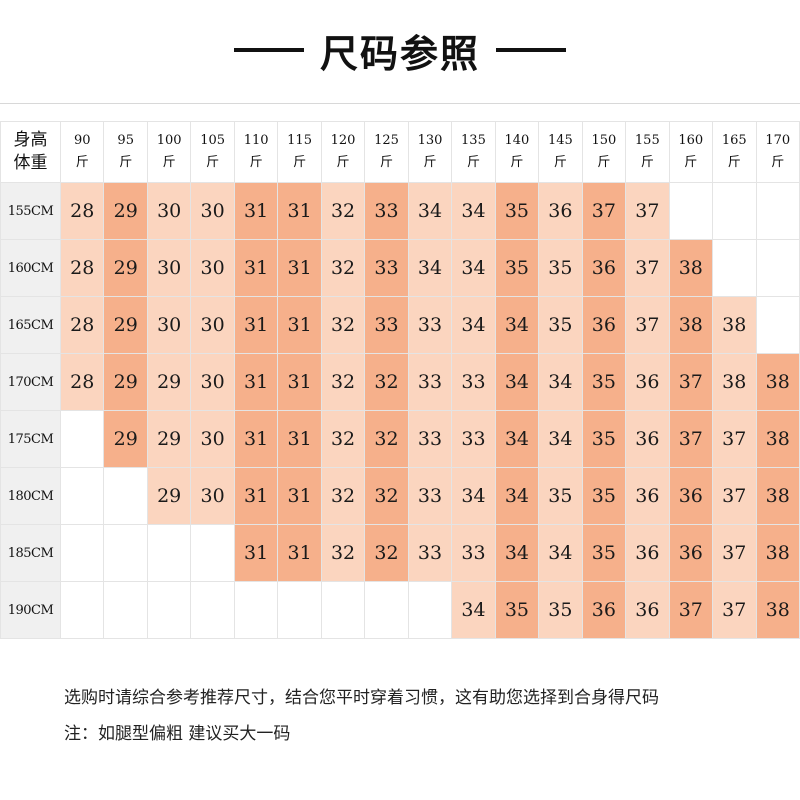 The image size is (800, 800). I want to click on weight-header-cell: 90 斤, so click(82, 152).